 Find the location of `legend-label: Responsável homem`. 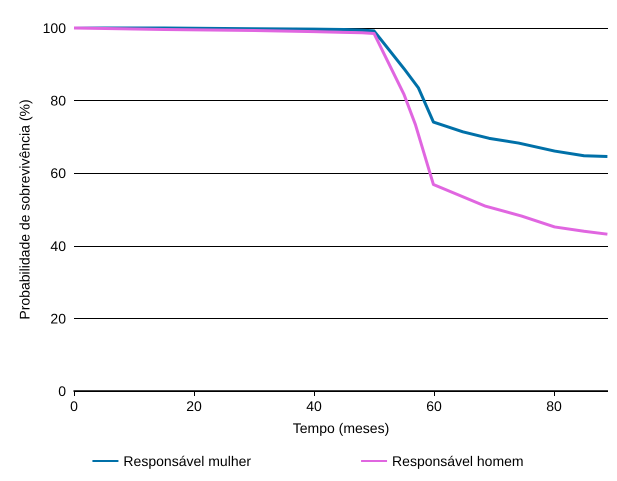

legend-label: Responsável homem is located at coordinates (458, 461).